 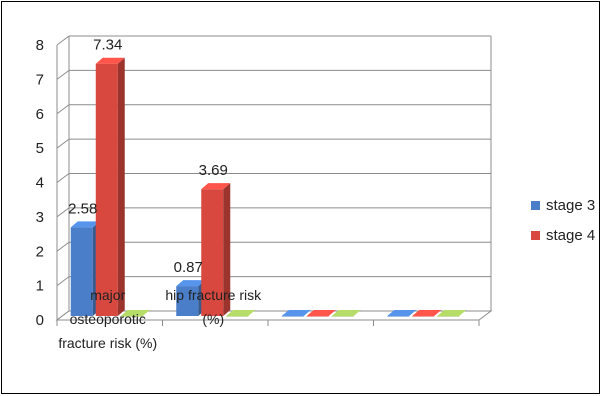 What do you see at coordinates (107, 295) in the screenshot?
I see `x-category-label: major` at bounding box center [107, 295].